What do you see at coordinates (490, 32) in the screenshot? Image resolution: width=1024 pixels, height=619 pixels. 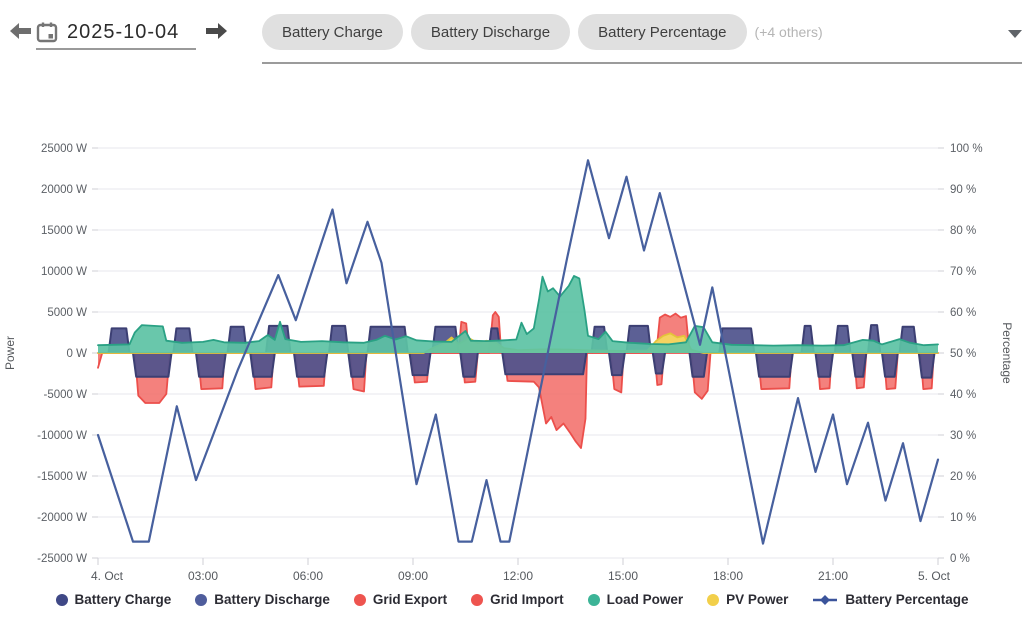 I see `entity-chip-battery-discharge: Battery Discharge` at bounding box center [490, 32].